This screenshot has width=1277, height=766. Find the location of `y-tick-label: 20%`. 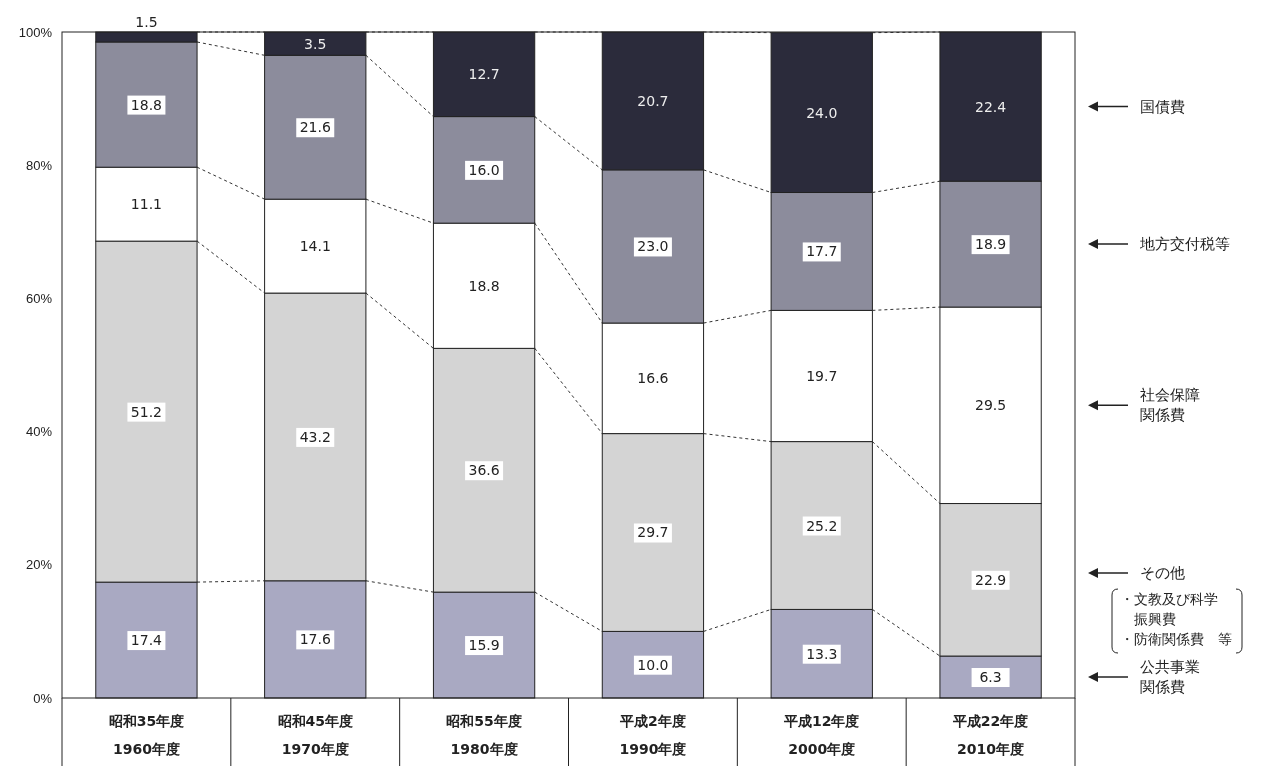

y-tick-label: 20% is located at coordinates (39, 565).